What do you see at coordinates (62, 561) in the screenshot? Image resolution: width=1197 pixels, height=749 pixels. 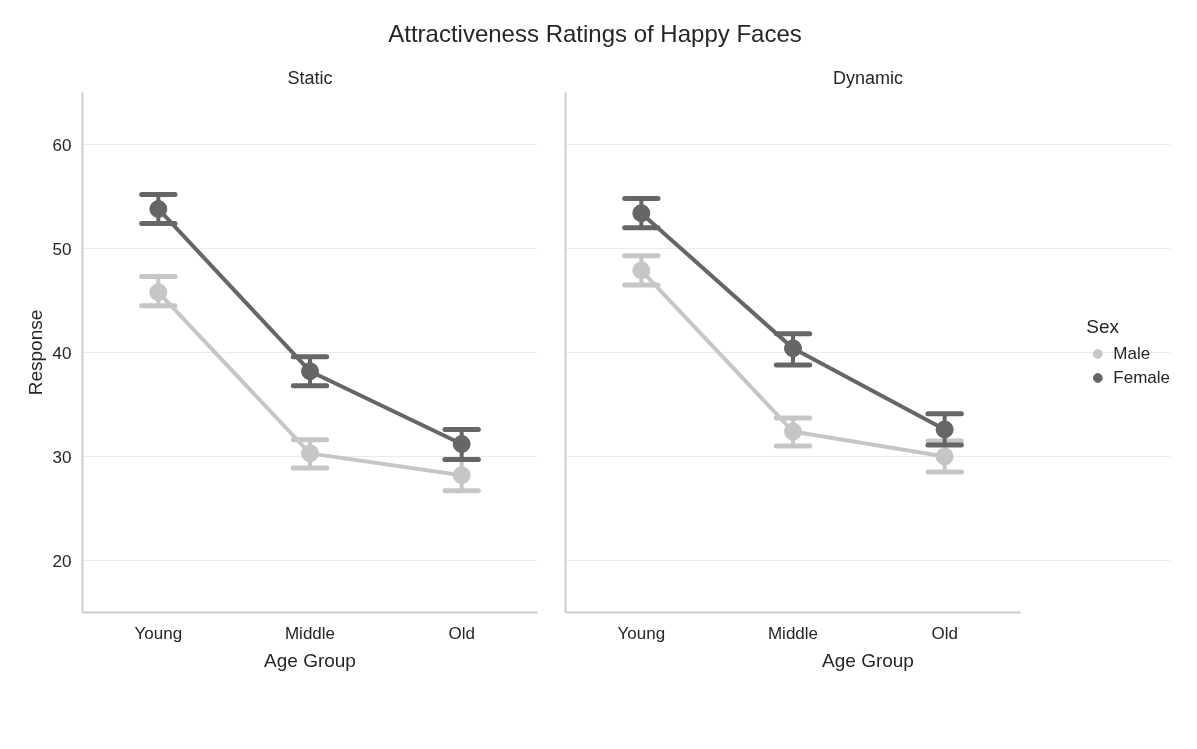 I see `y-tick-label: 20` at bounding box center [62, 561].